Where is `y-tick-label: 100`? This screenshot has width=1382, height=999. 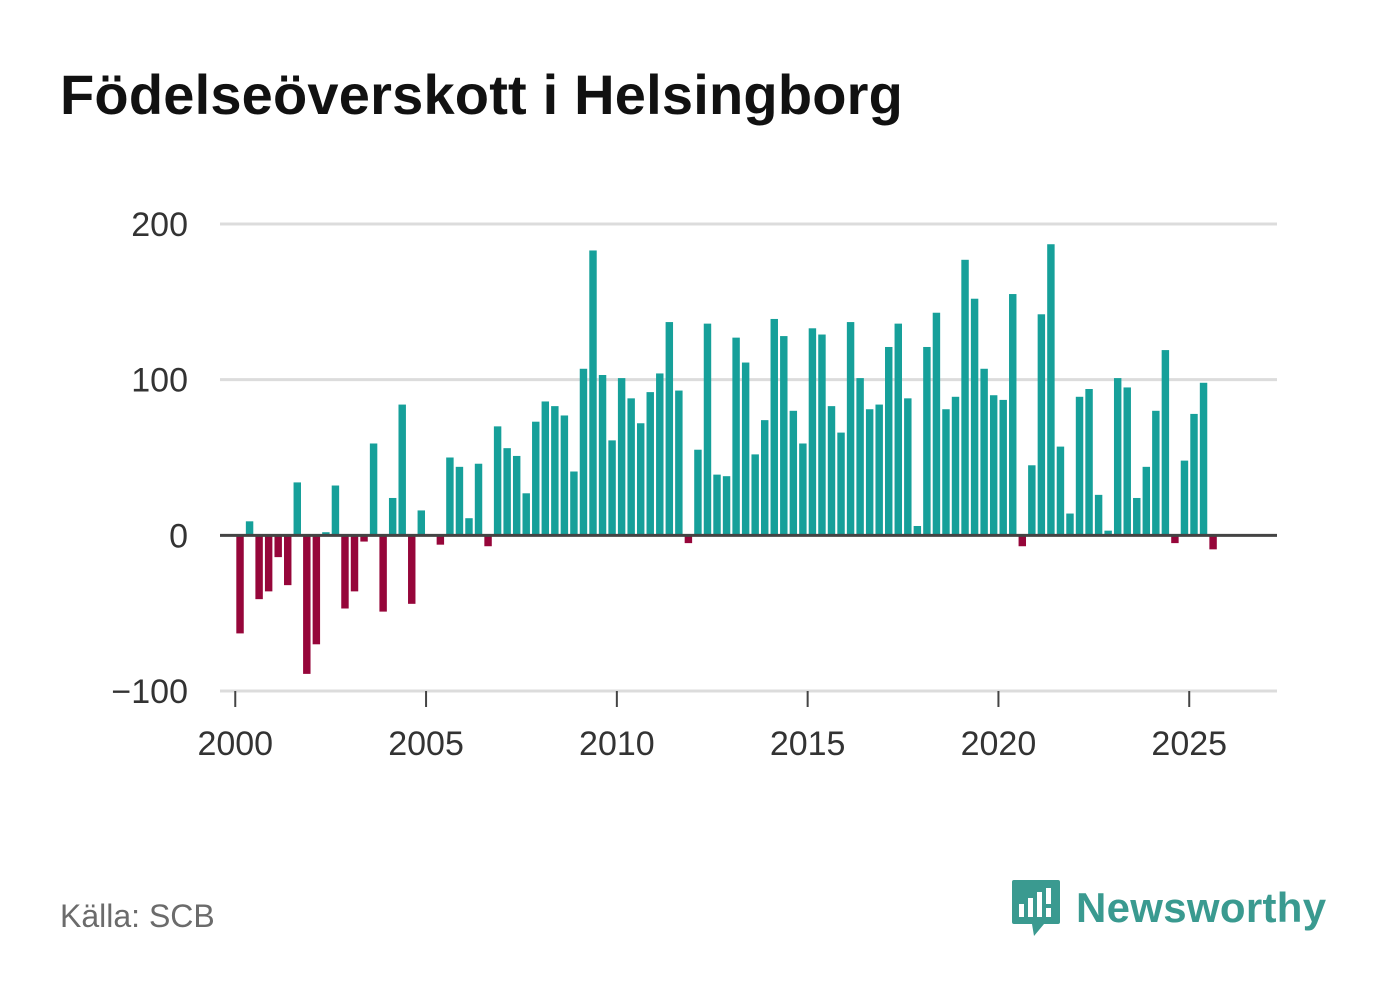 y-tick-label: 100 is located at coordinates (159, 381).